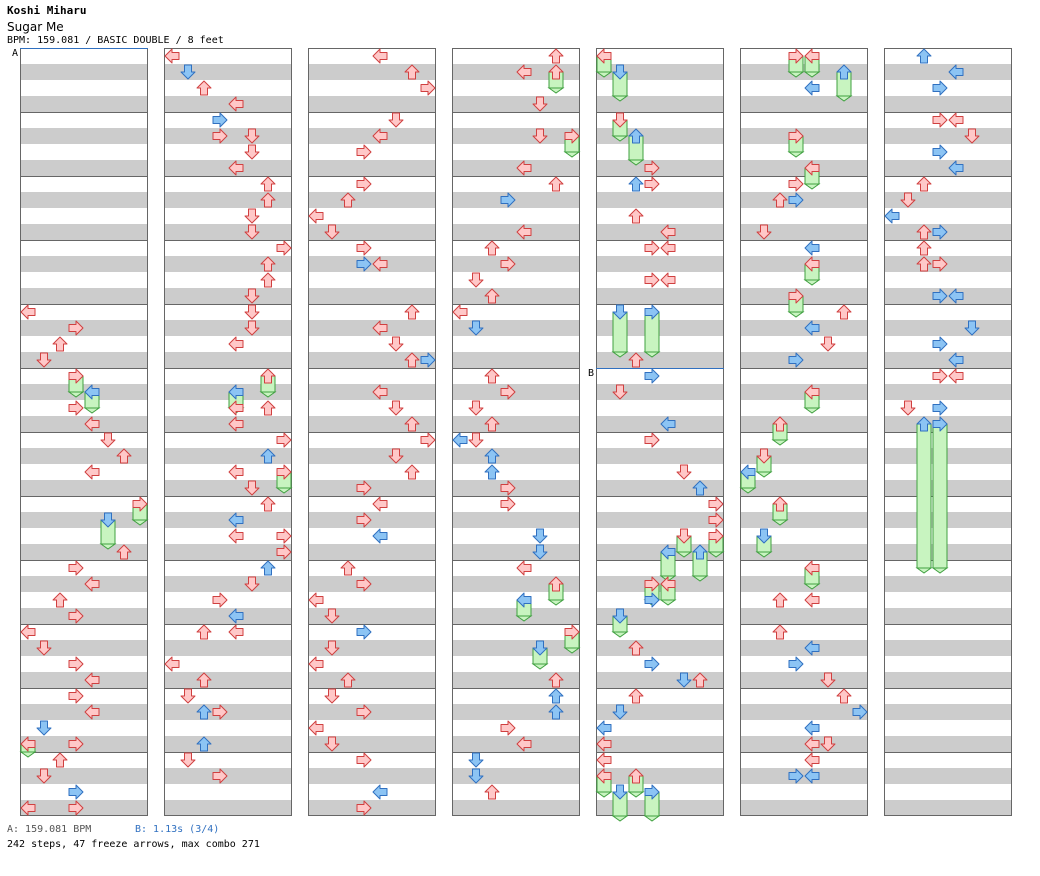 The width and height of the screenshot is (1040, 876). I want to click on chart-info: BPM: 159.081 / BASIC DOUBLE / 8 feet, so click(115, 40).